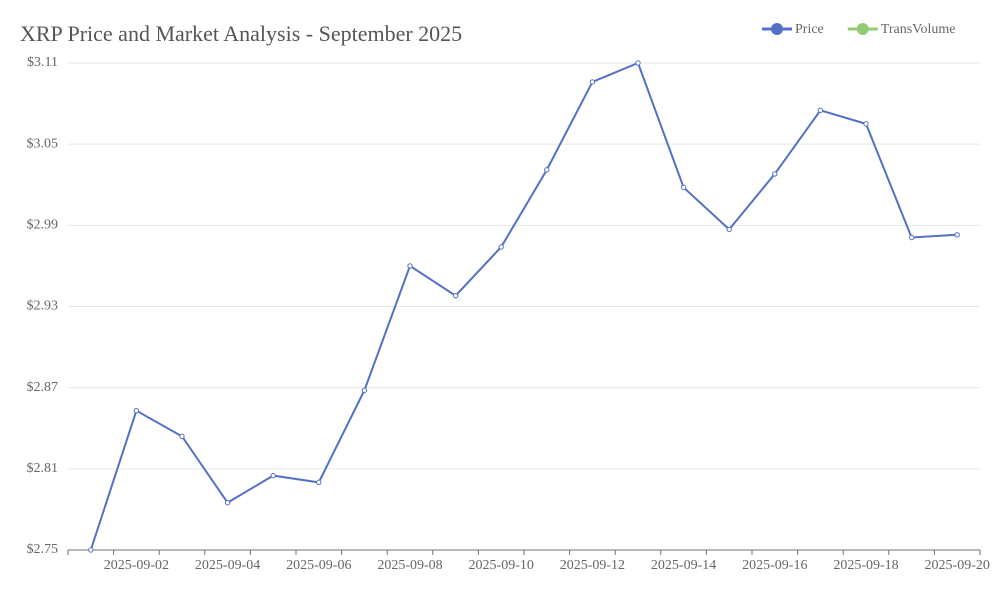 The width and height of the screenshot is (1000, 600). I want to click on y-tick-label: $2.81, so click(43, 468).